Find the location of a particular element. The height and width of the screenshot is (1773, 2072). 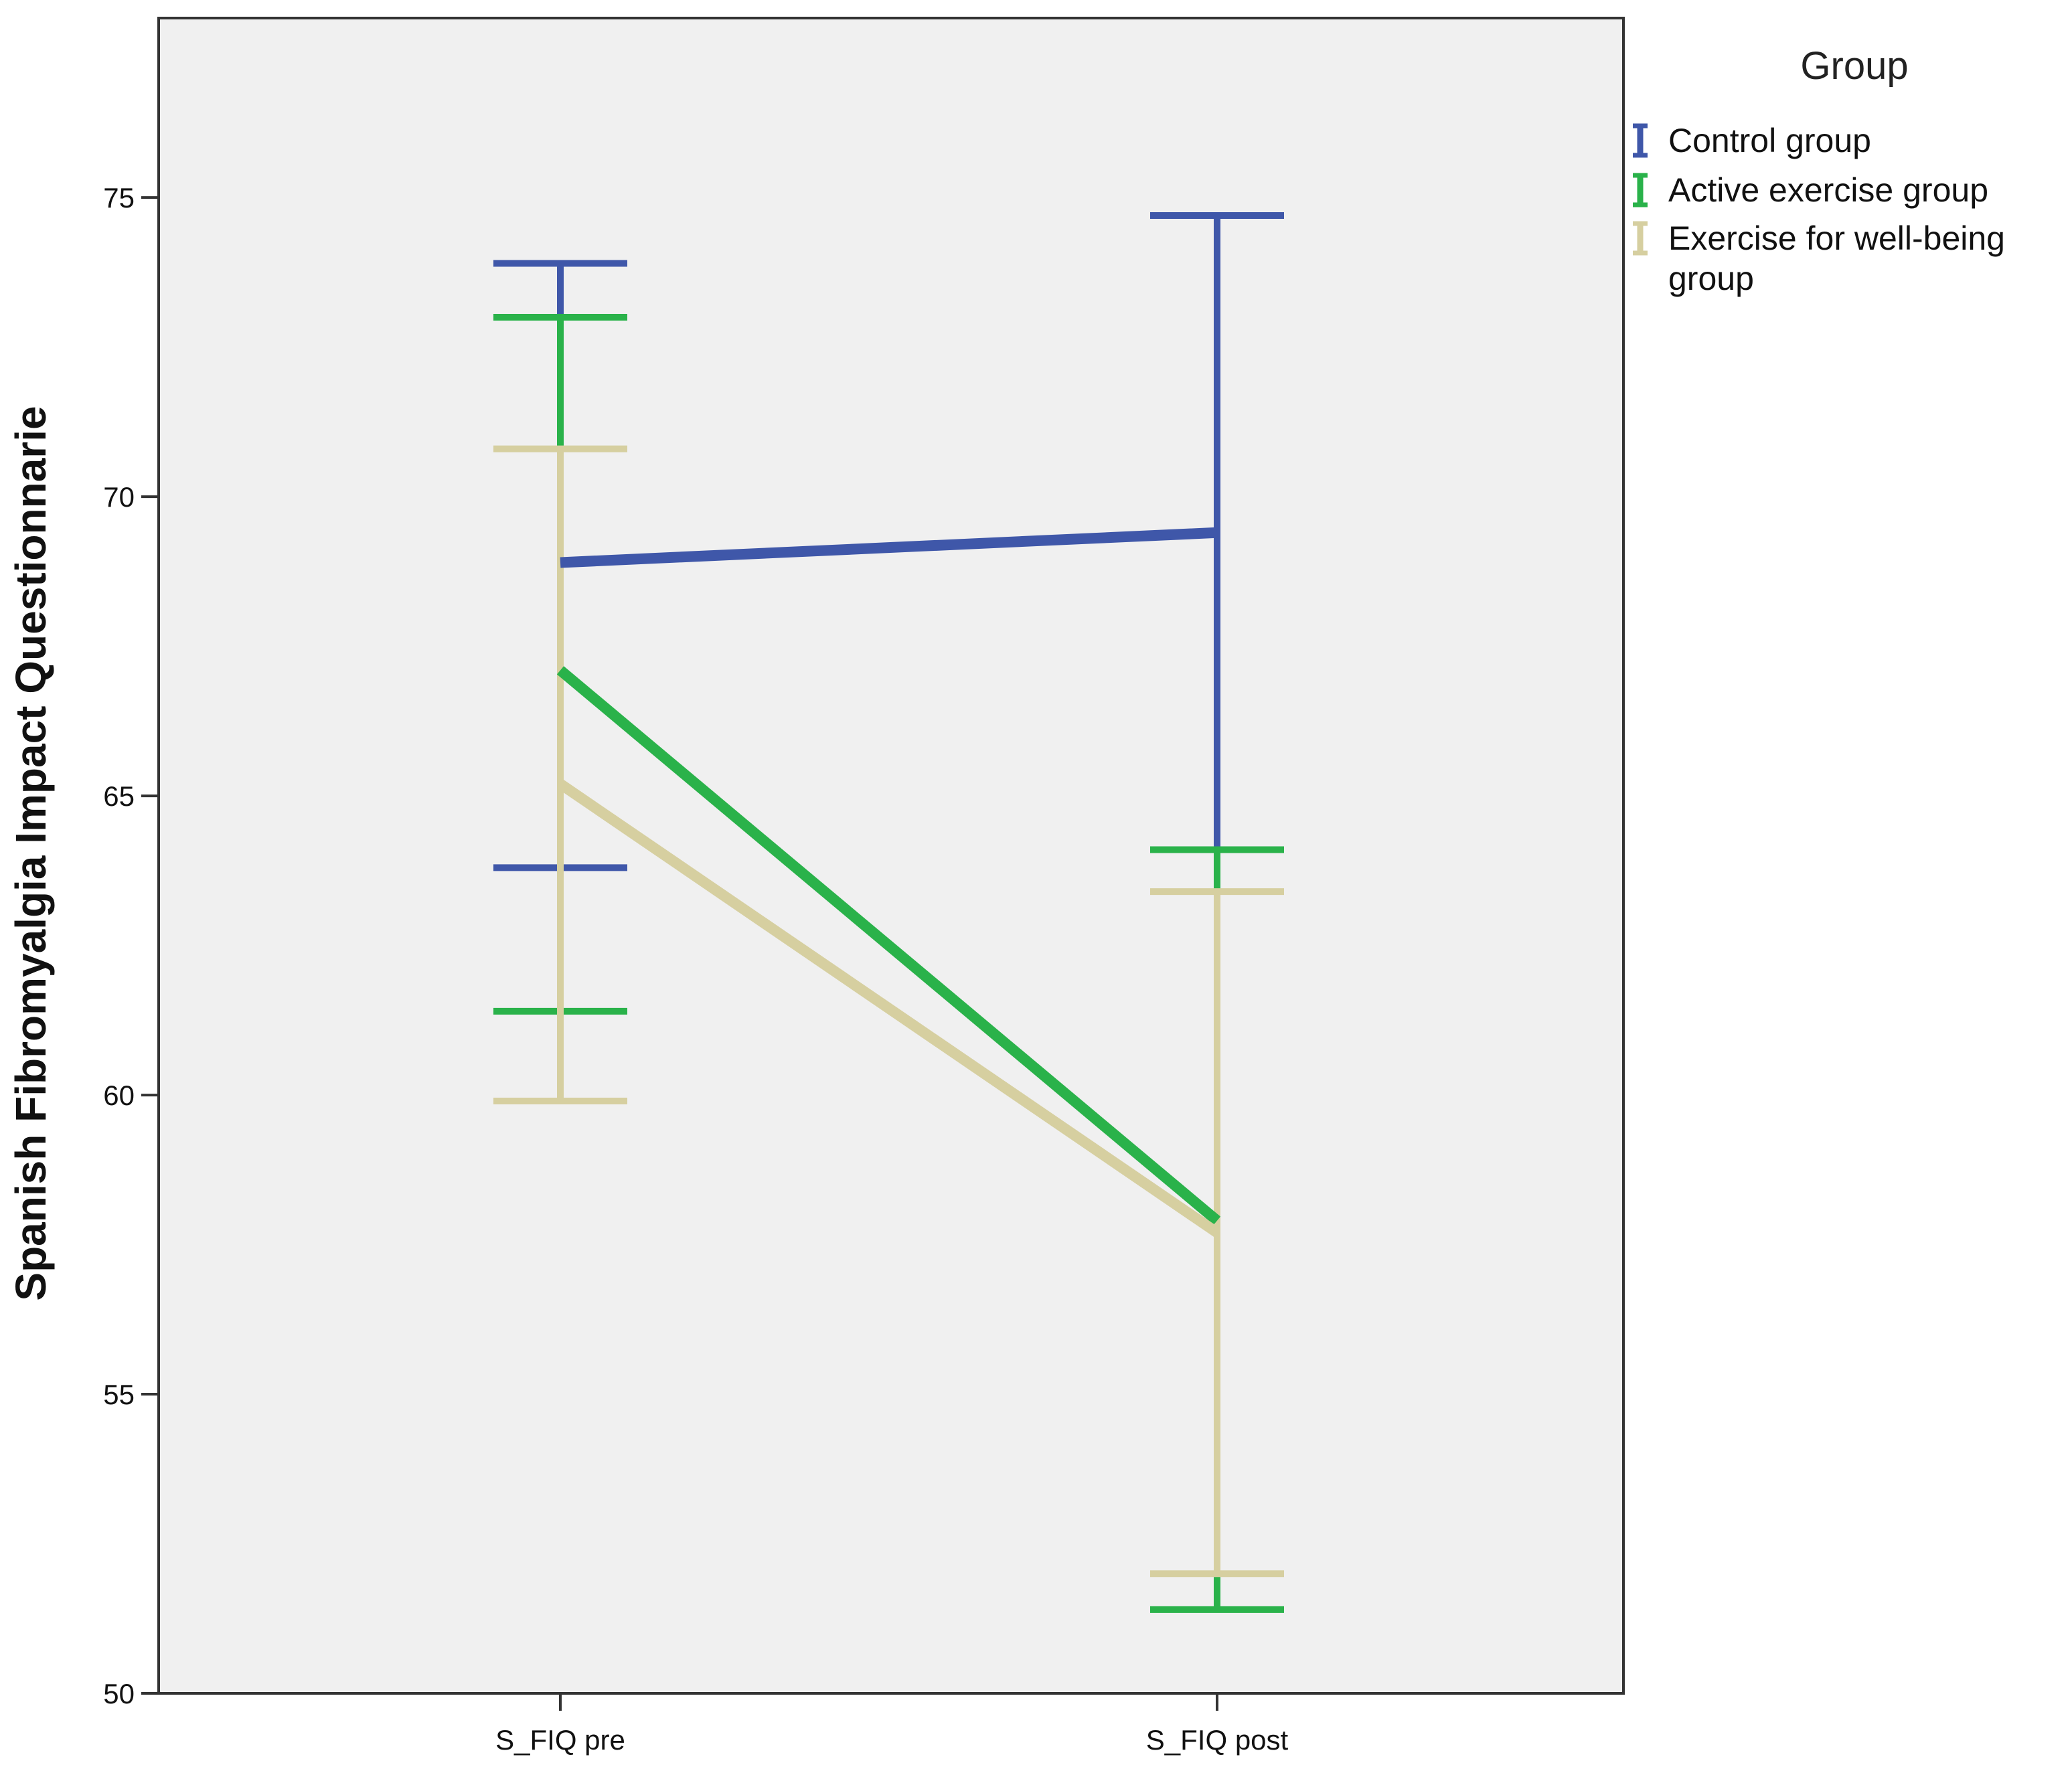

y-tick-label: 70 is located at coordinates (119, 497).